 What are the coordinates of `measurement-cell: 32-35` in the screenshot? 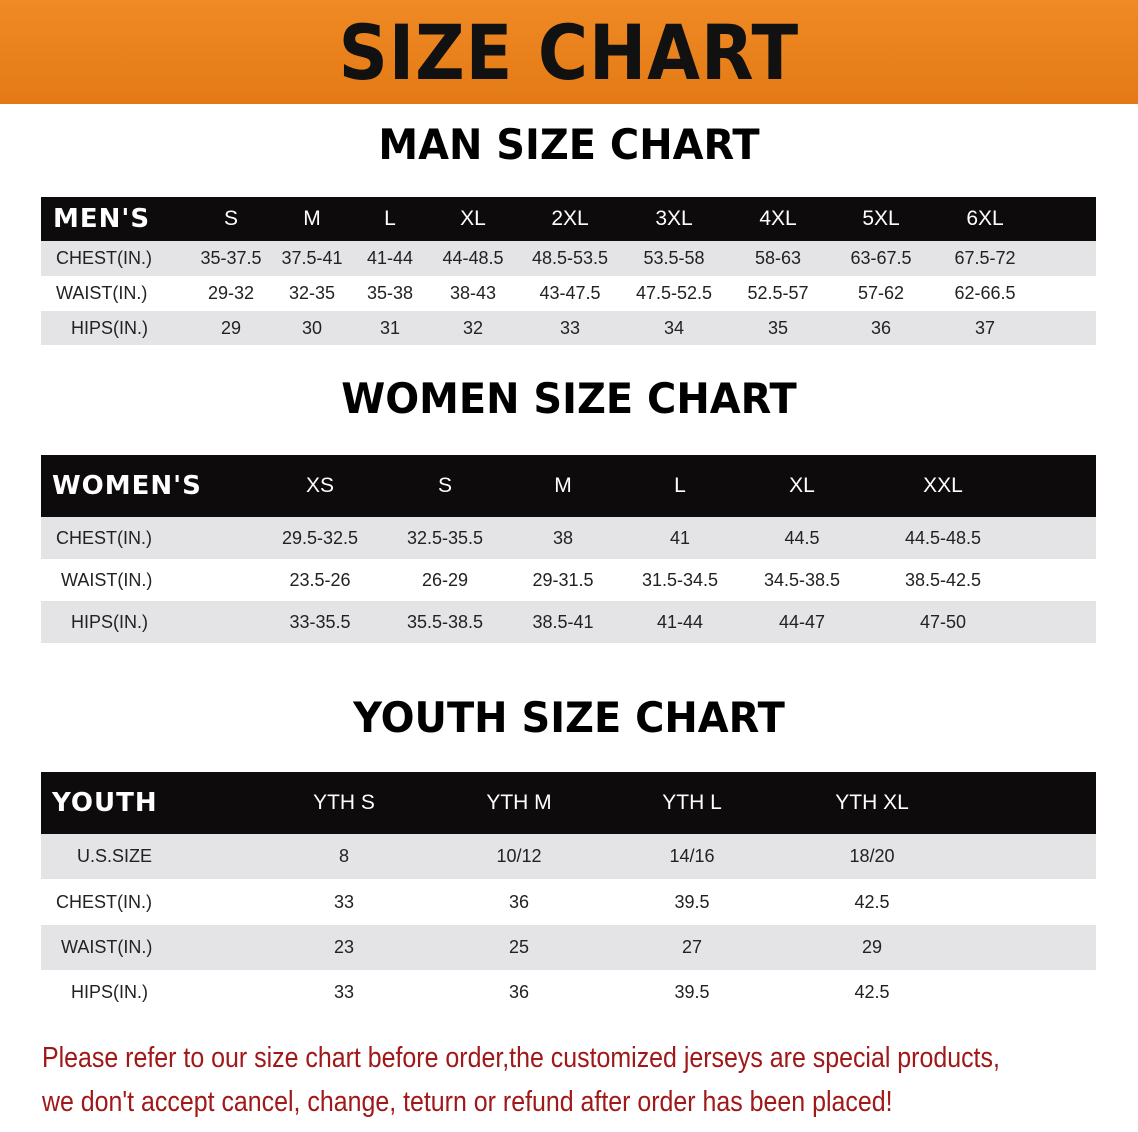 It's located at (312, 293).